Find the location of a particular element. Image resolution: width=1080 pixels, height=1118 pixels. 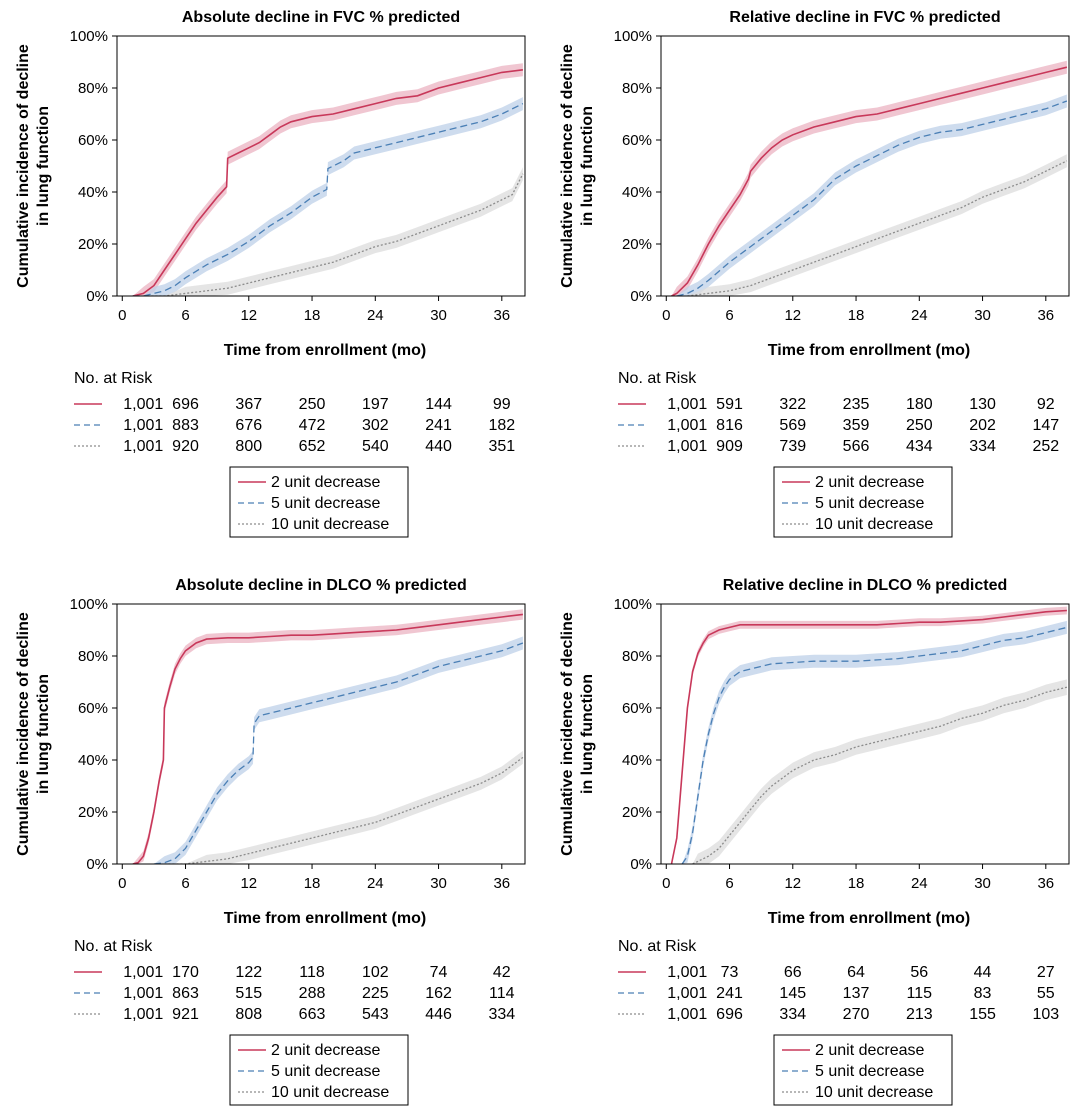

risk-table-cell: 225 is located at coordinates (375, 993).